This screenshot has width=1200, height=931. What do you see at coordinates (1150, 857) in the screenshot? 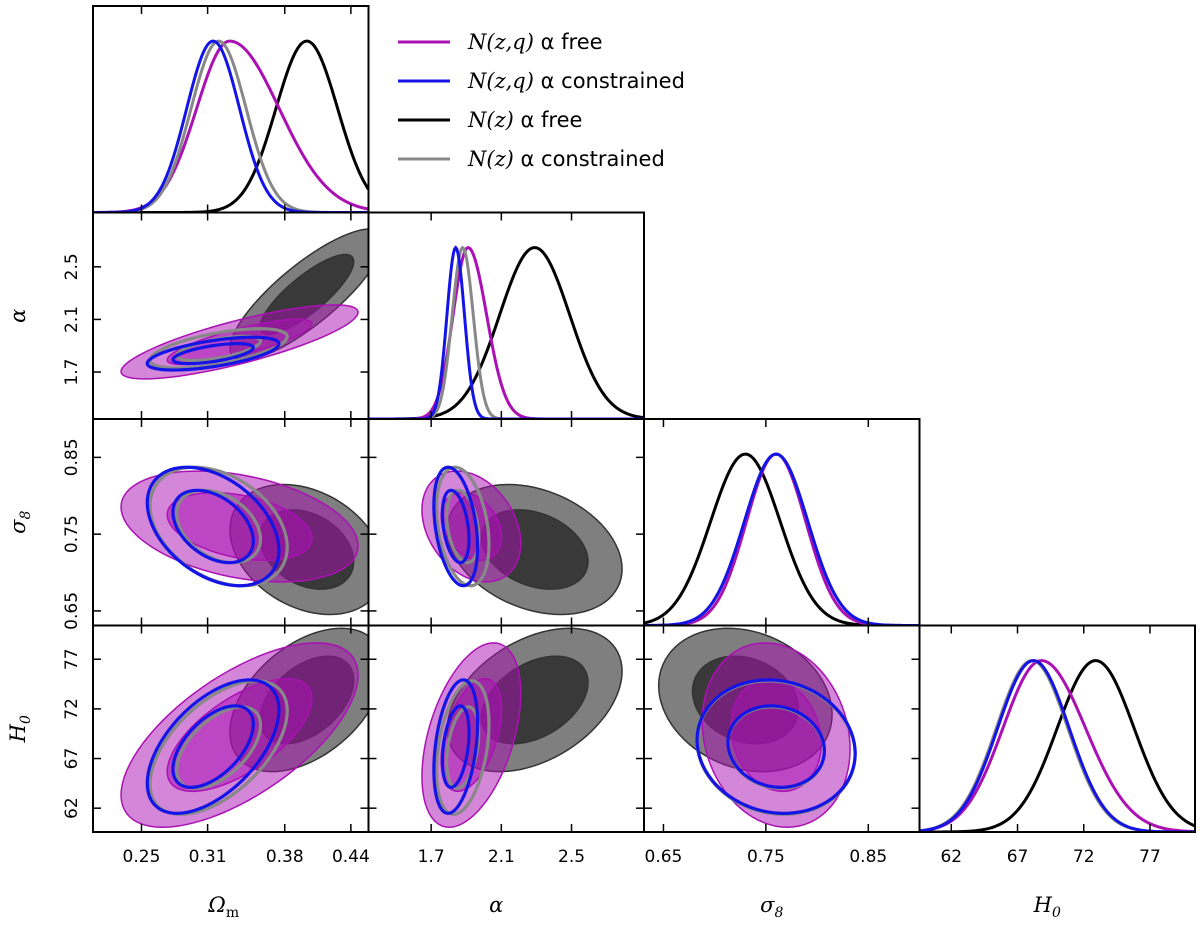
I see `x-tick-label-H0: 77` at bounding box center [1150, 857].